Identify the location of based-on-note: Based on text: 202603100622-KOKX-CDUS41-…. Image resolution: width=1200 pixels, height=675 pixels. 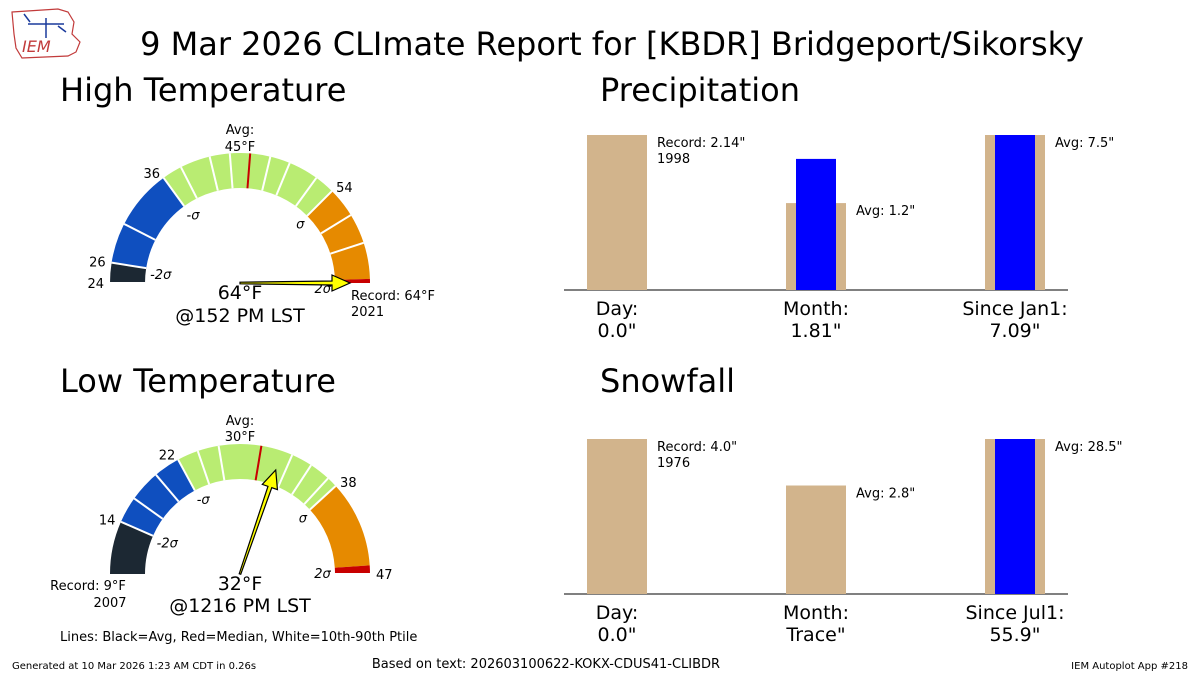
(546, 664).